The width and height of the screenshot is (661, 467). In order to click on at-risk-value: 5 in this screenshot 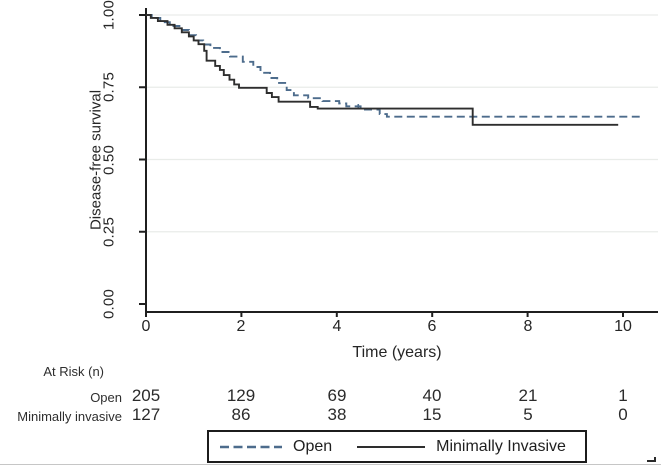, I will do `click(528, 414)`.